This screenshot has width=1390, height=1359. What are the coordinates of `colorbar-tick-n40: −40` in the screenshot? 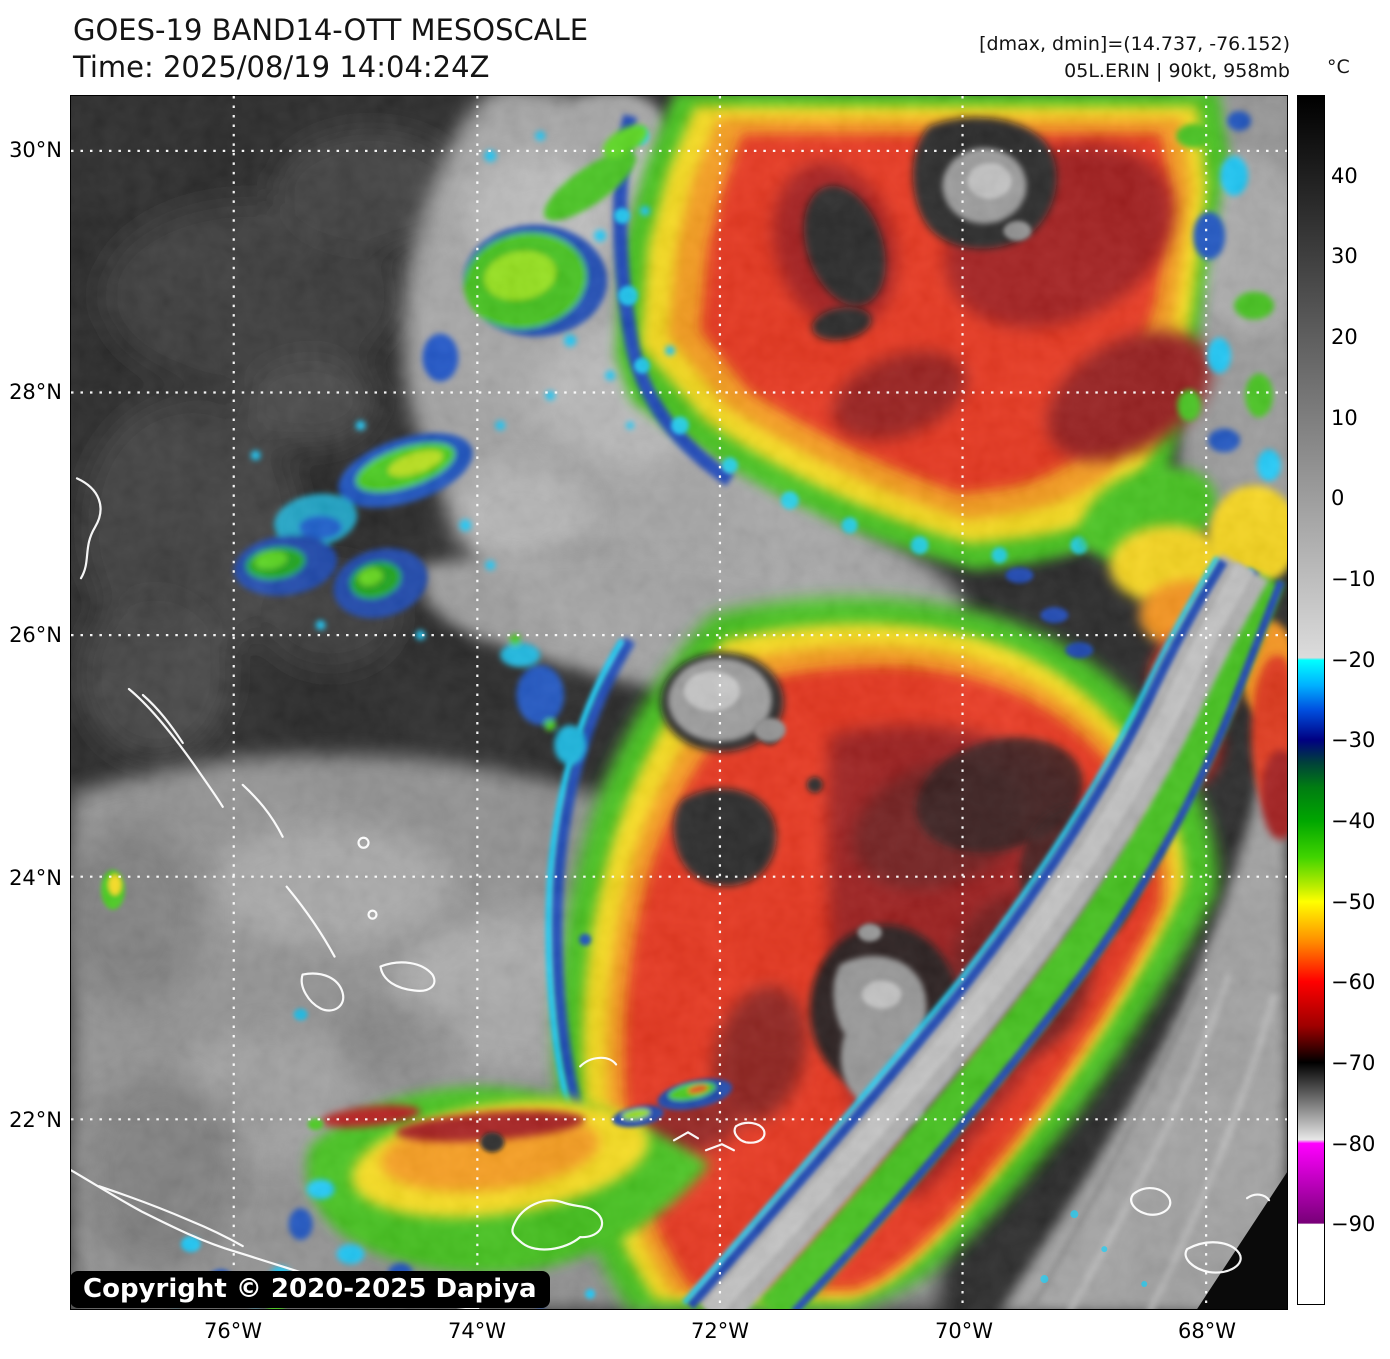 It's located at (1353, 821).